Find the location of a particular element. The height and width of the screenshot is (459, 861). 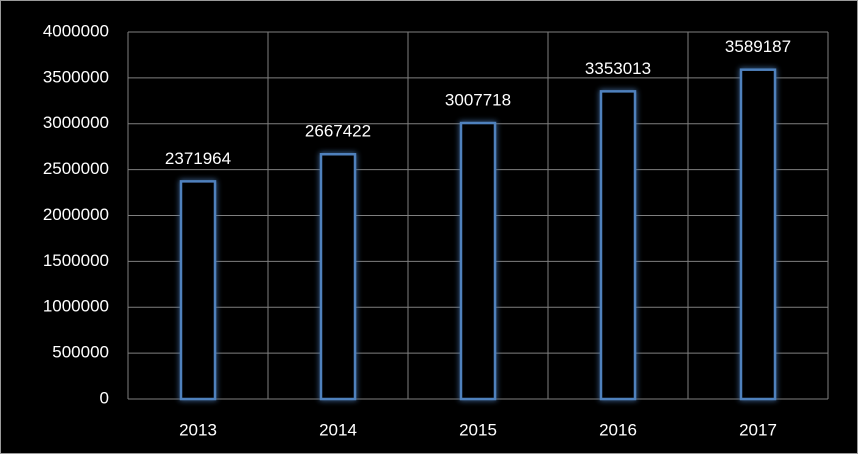

data-label: 2371964 is located at coordinates (198, 158).